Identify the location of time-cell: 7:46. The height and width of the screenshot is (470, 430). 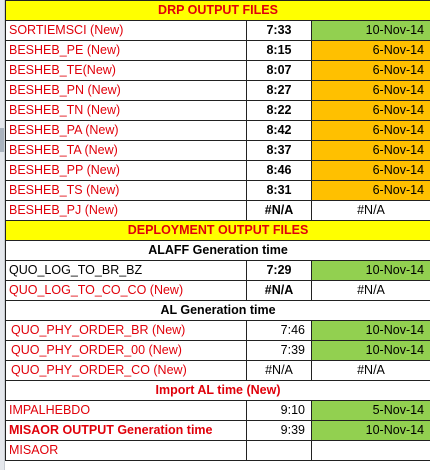
(279, 330).